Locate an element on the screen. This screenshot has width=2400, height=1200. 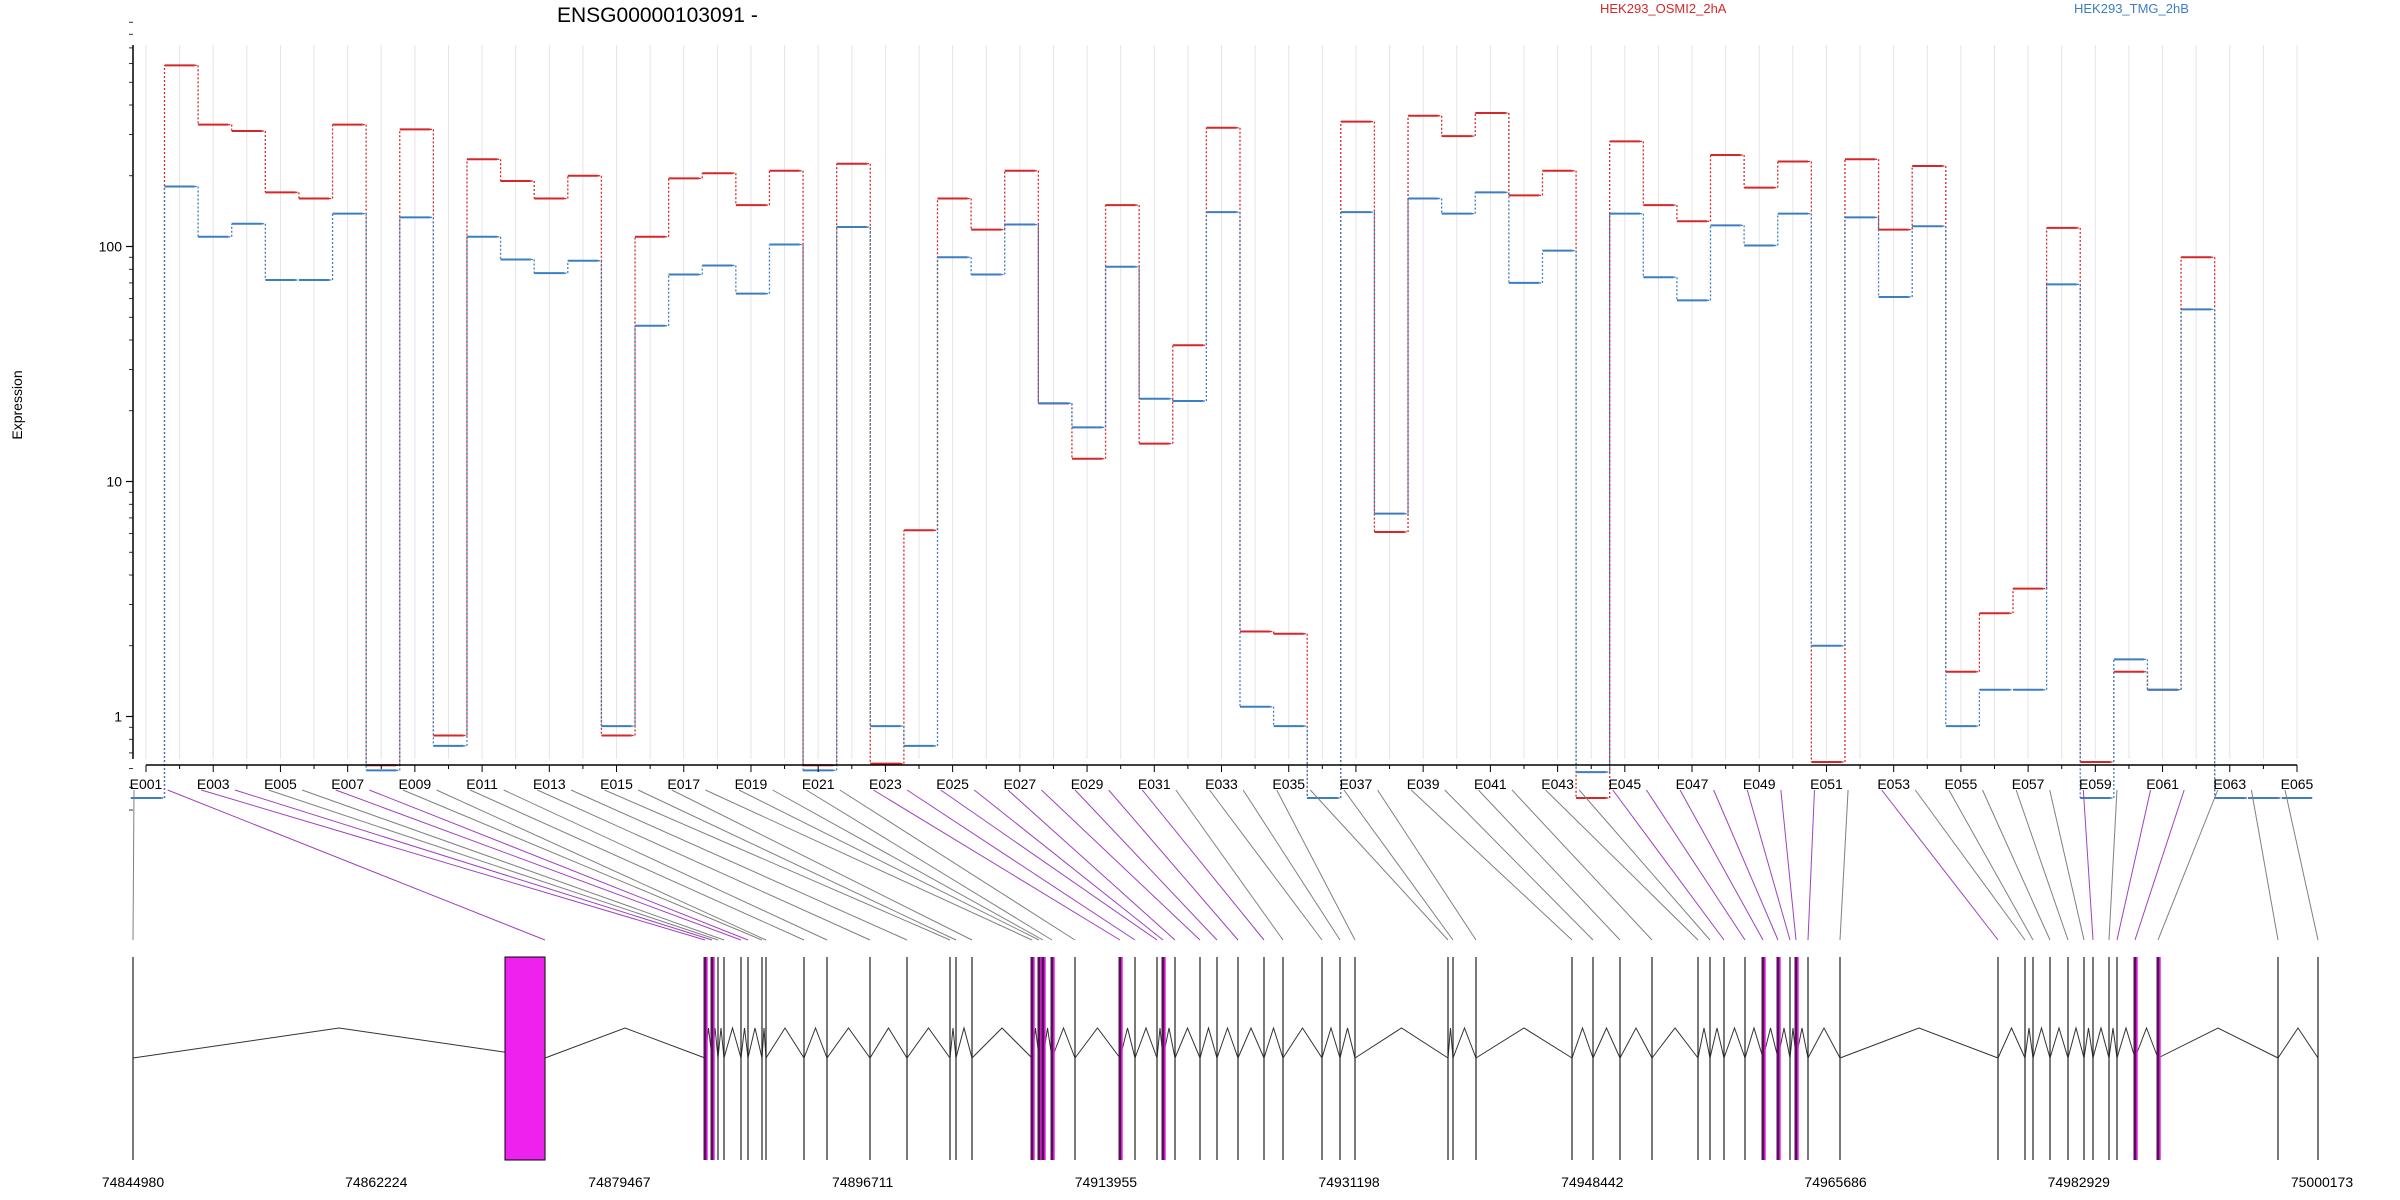
y-tick-label: 10 is located at coordinates (114, 482).